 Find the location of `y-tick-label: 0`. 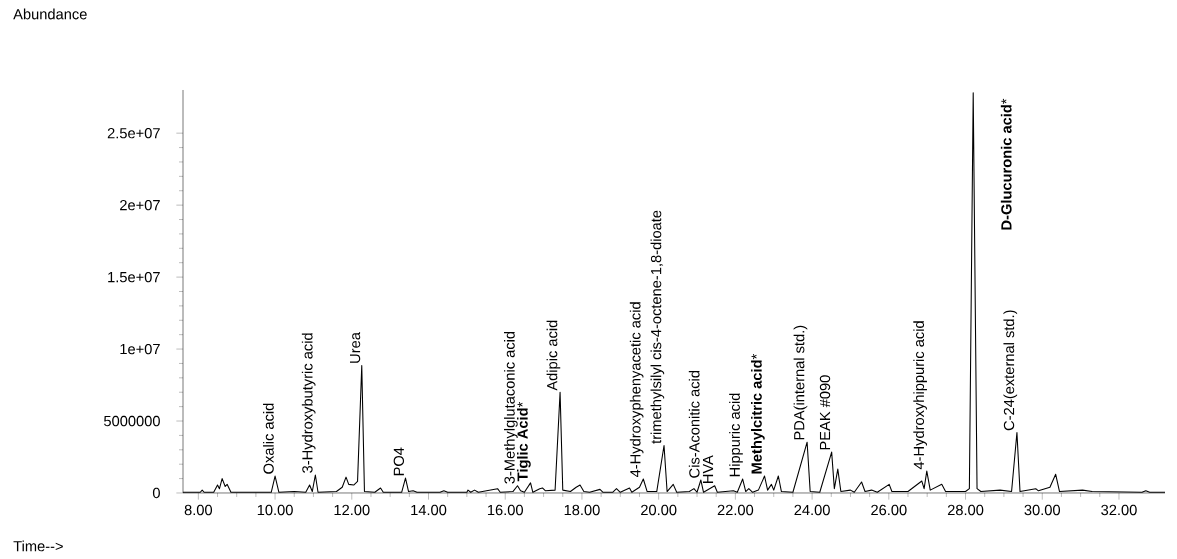

y-tick-label: 0 is located at coordinates (156, 493).